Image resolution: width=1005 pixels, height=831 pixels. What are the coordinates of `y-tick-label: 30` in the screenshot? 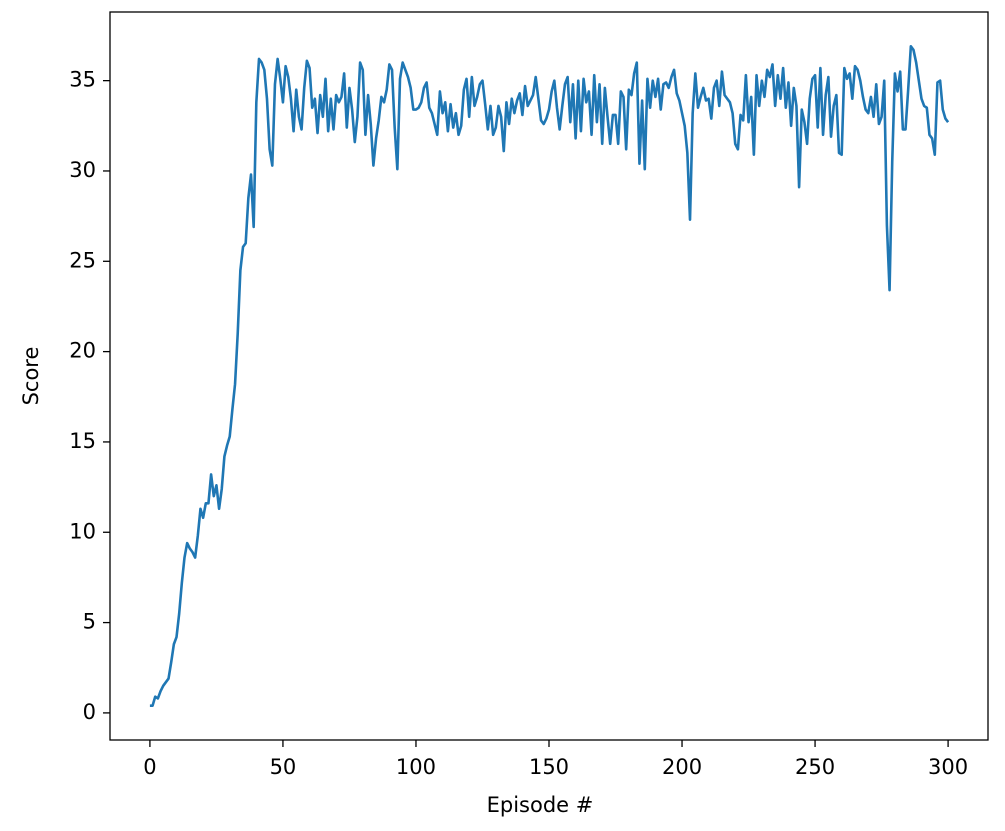 It's located at (82, 170).